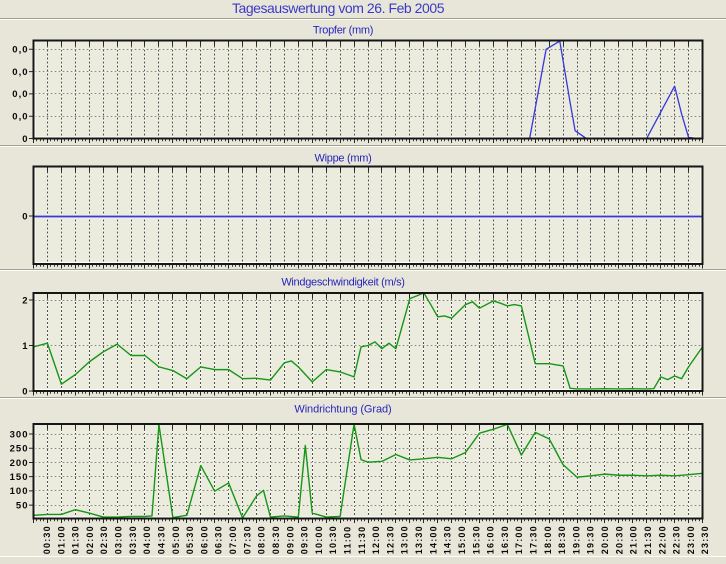 This screenshot has height=564, width=726. What do you see at coordinates (390, 539) in the screenshot?
I see `svg-text: 12:30` at bounding box center [390, 539].